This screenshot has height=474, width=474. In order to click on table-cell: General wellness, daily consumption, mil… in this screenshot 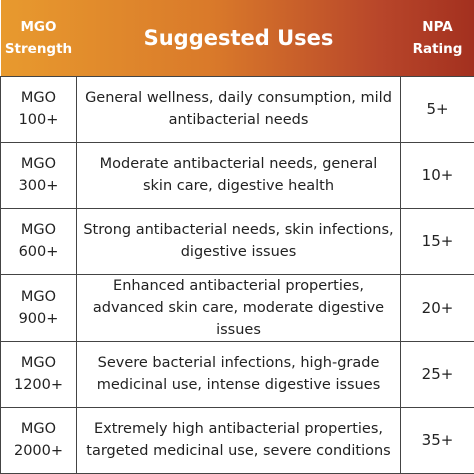, I will do `click(238, 109)`.